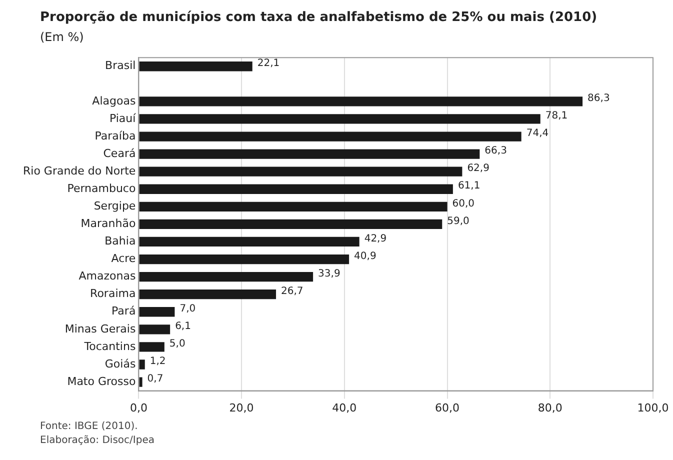 This screenshot has width=673, height=460. Describe the element at coordinates (158, 362) in the screenshot. I see `data-label: 1,2` at that location.